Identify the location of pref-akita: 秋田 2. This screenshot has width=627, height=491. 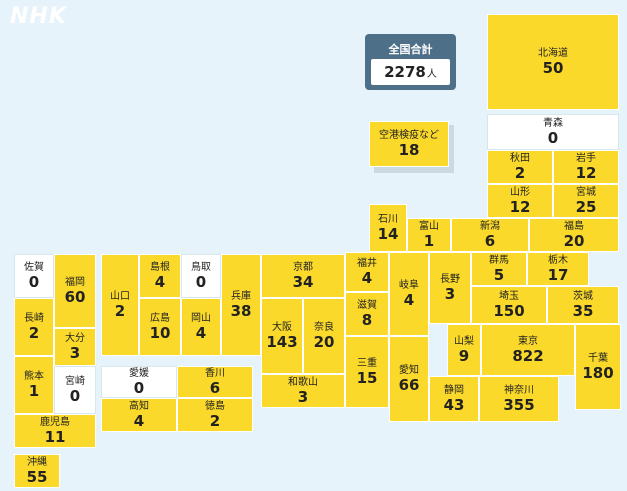
(520, 167).